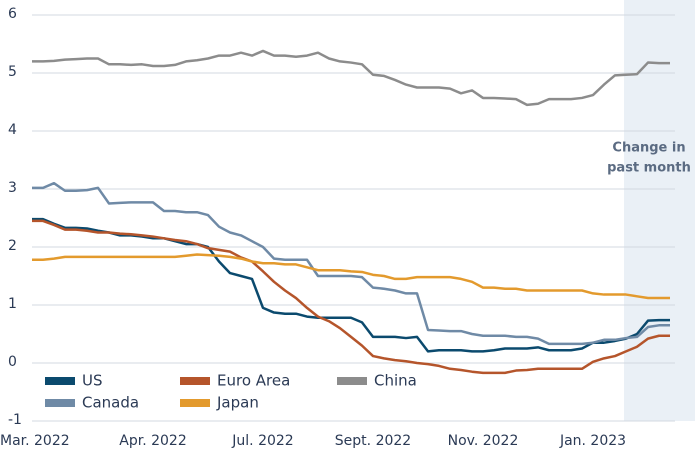  Describe the element at coordinates (35, 441) in the screenshot. I see `x-tick-label: Mar. 2022` at that location.